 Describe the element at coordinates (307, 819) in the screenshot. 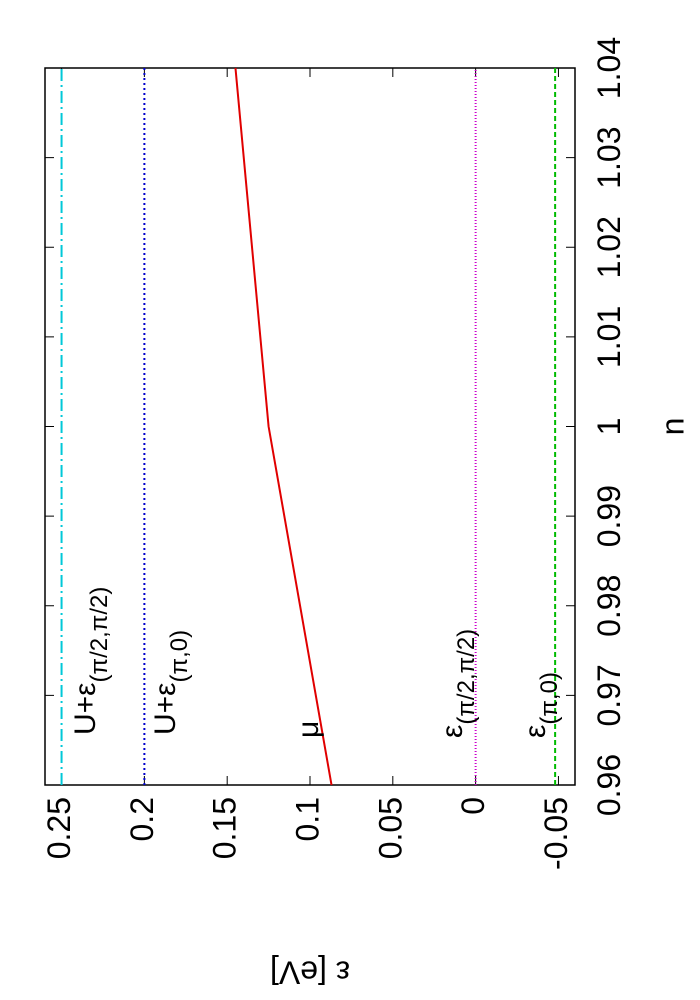

I see `y-tick-label: 0.1` at that location.